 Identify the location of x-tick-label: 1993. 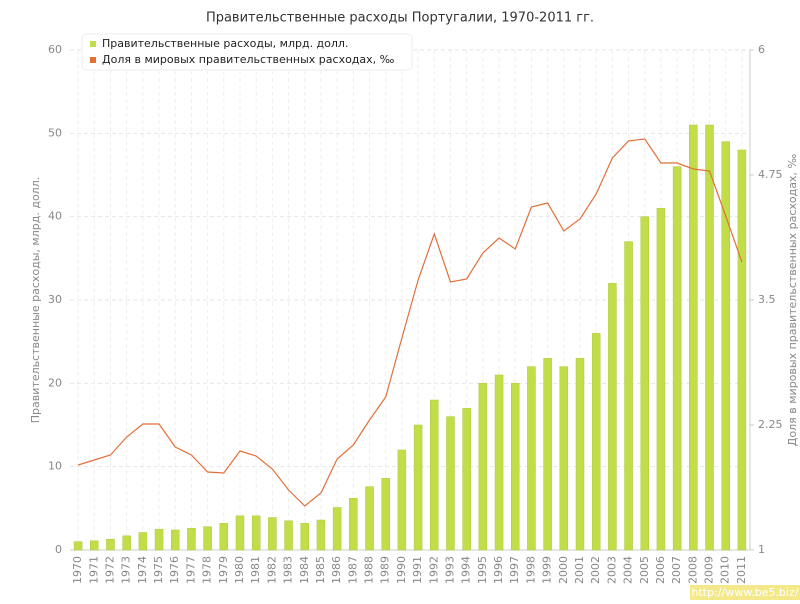
(449, 570).